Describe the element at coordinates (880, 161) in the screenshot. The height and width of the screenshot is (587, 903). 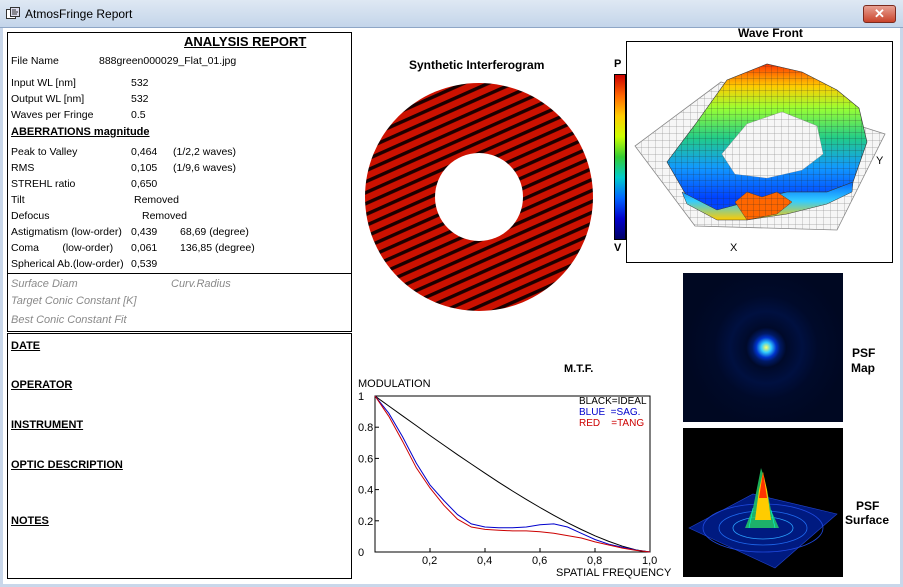
I see `wavefront-y-label: Y` at that location.